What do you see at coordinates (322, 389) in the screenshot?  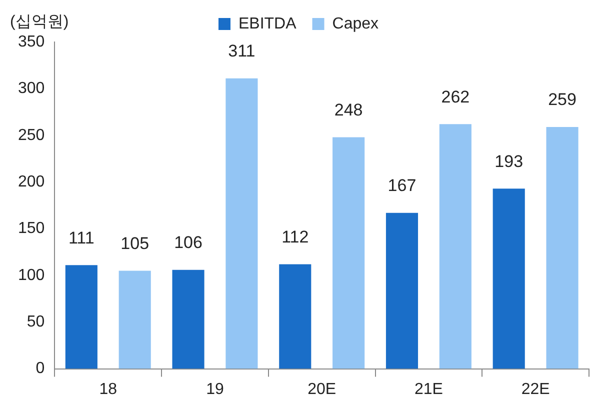 I see `x-tick-label: 20E` at bounding box center [322, 389].